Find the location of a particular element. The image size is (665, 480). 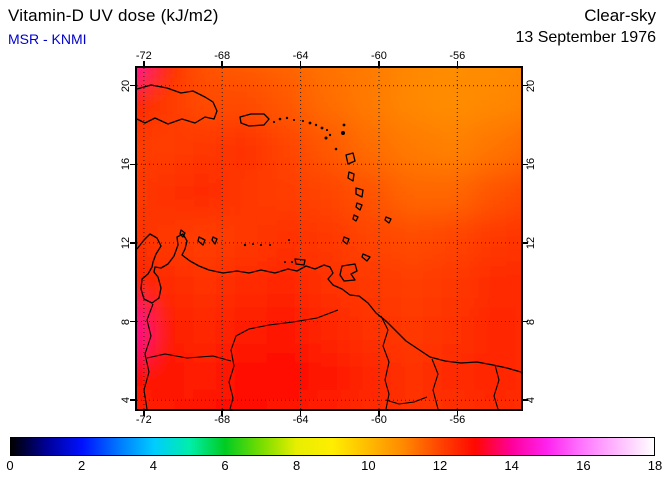

colorbar-tick-label: 16 is located at coordinates (583, 465).